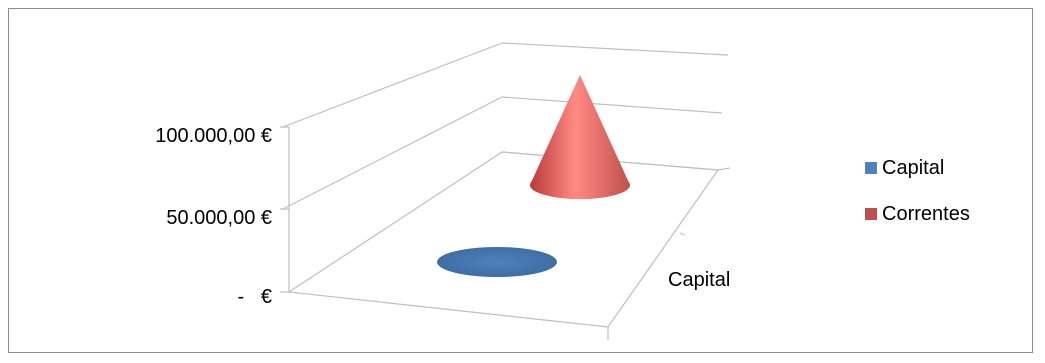 The image size is (1045, 363). I want to click on back-gridline-top, so click(615, 49).